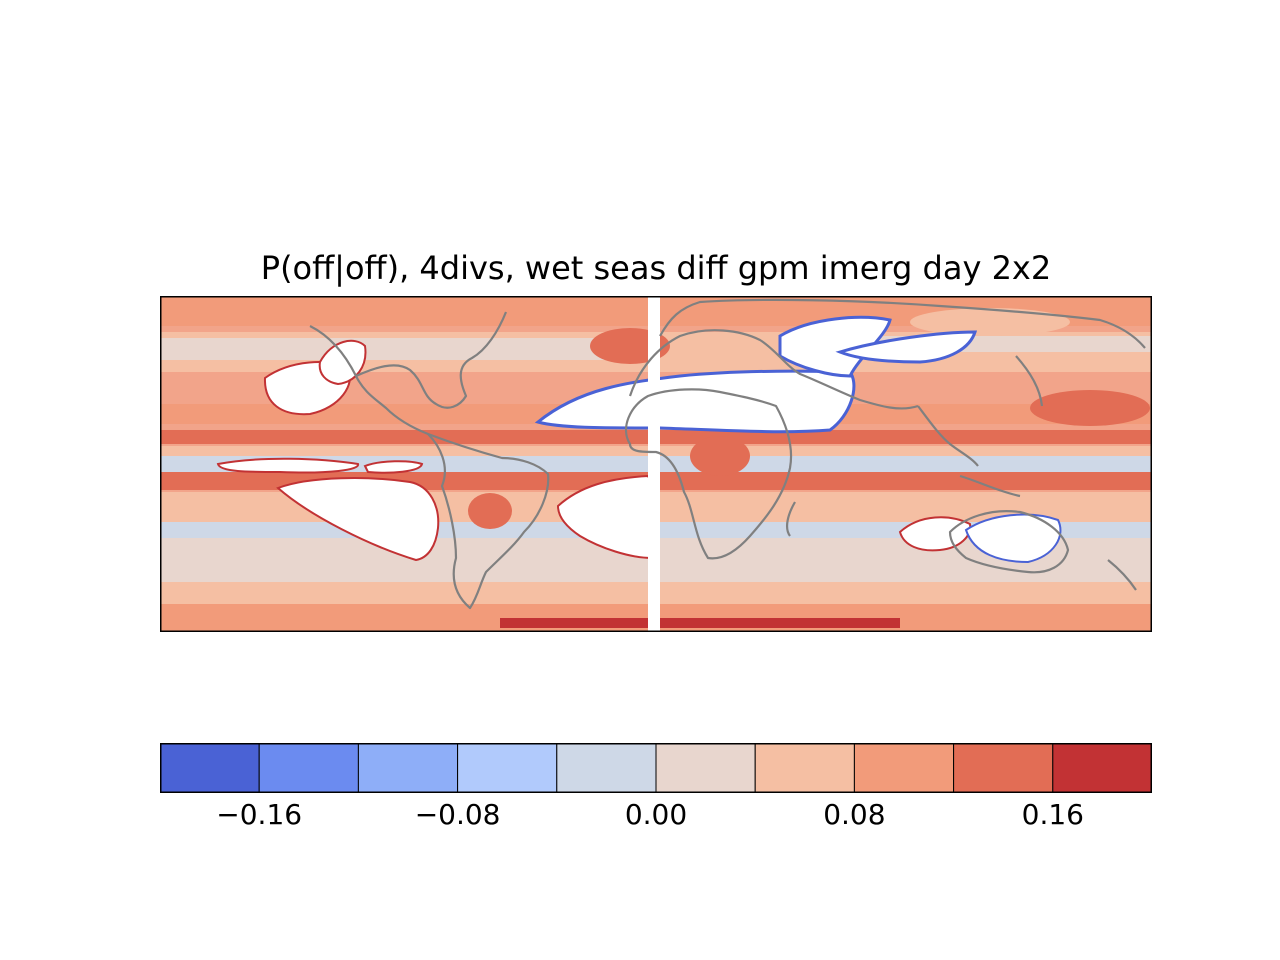 This screenshot has height=960, width=1280. Describe the element at coordinates (1013, 538) in the screenshot. I see `mask-australia` at that location.